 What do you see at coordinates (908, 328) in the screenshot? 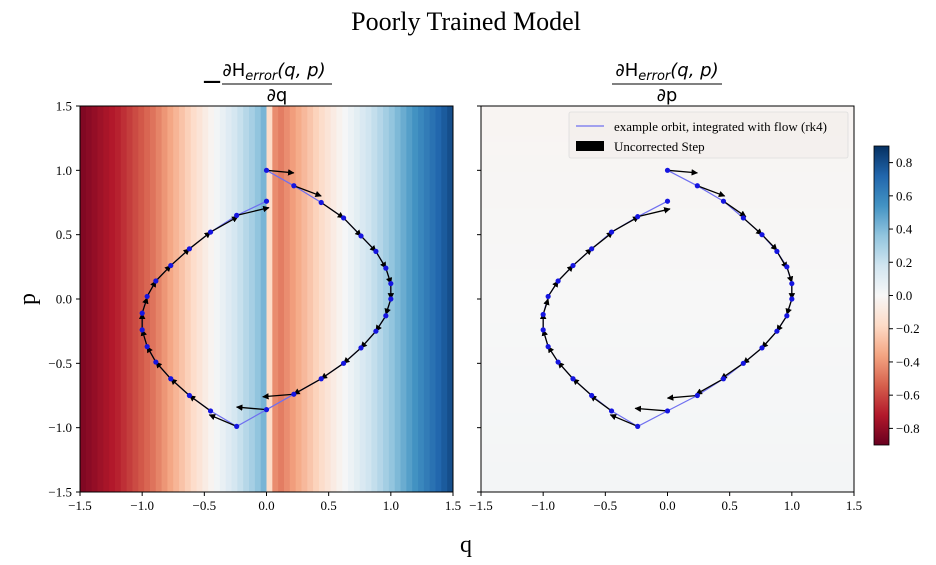
I see `colorbar-tick-label: −0.2` at bounding box center [908, 328].